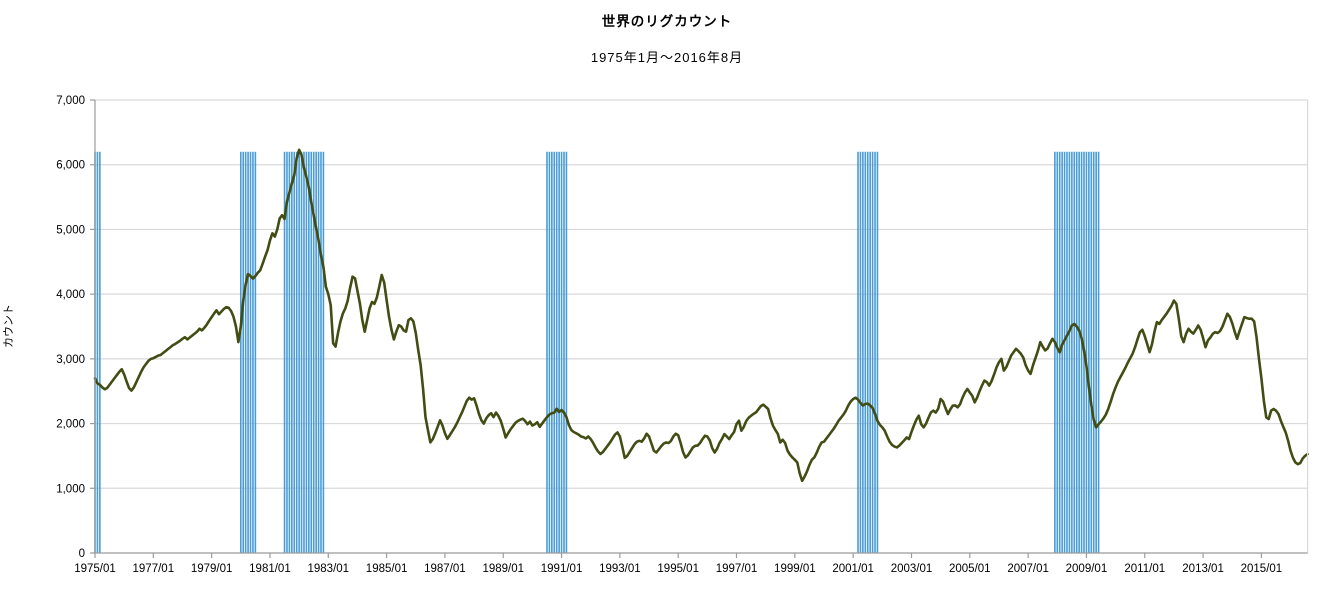 The height and width of the screenshot is (594, 1334). Describe the element at coordinates (70, 327) in the screenshot. I see `y-tick-labels: 0 1,000 2,000 3,000 4,000 5,000 6,000 7,000` at that location.